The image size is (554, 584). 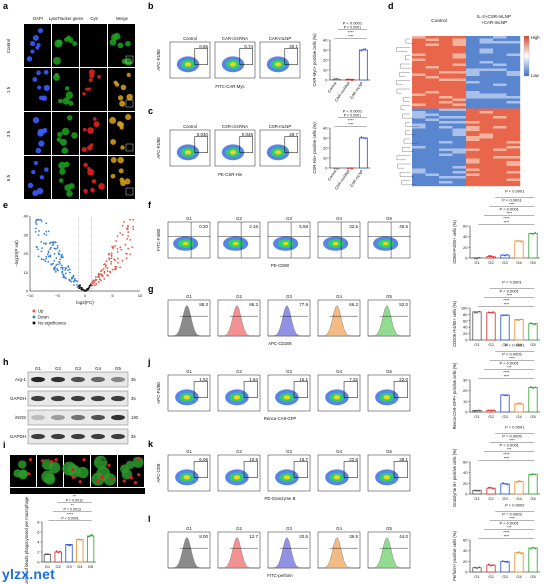 What do you see at coordinates (350, 469) in the screenshot?
I see `panel-k-flow-3-gate` at bounding box center [350, 469].